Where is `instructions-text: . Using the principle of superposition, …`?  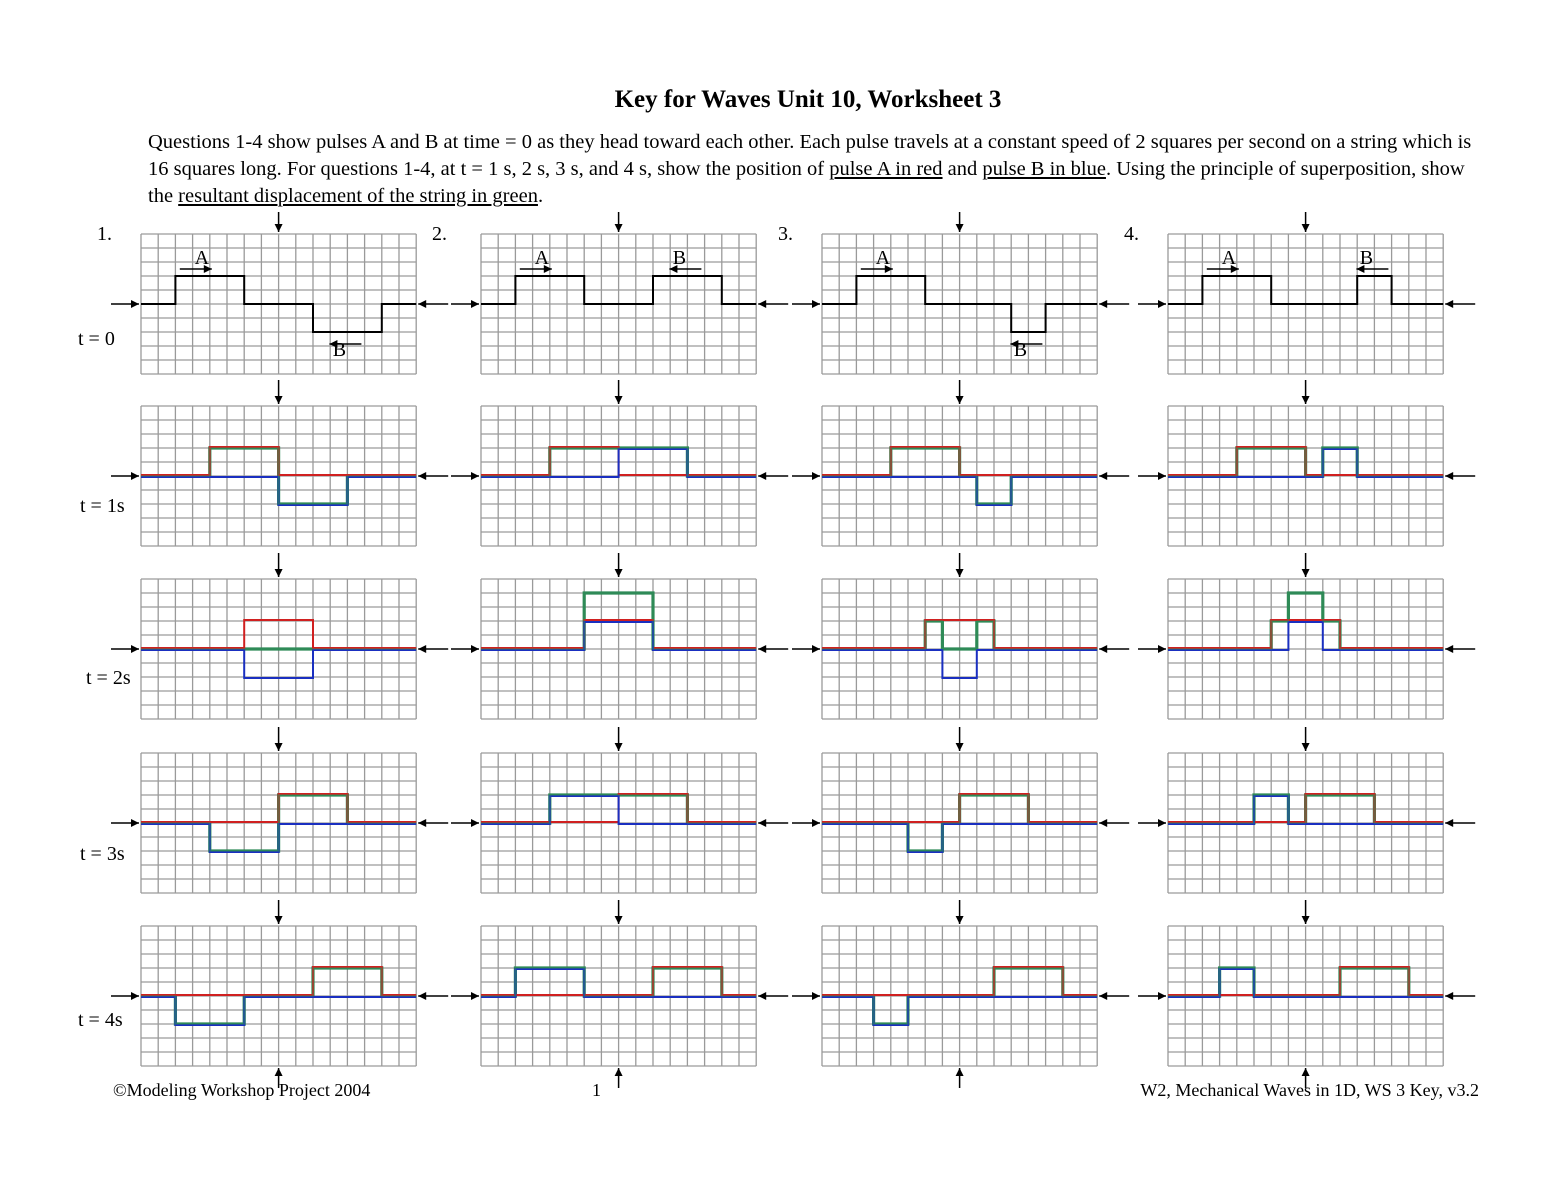 instructions-text: . Using the principle of superposition, … is located at coordinates (806, 182).